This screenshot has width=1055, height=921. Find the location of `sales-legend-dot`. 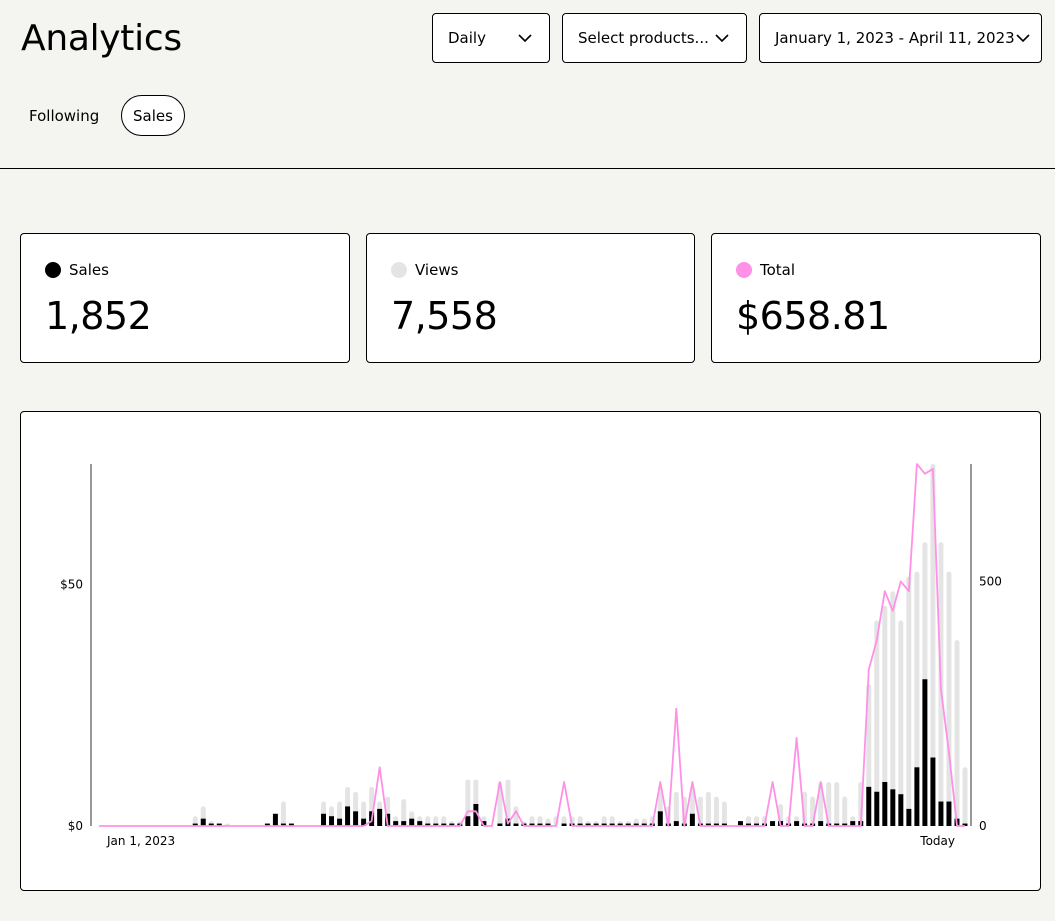

sales-legend-dot is located at coordinates (53, 270).